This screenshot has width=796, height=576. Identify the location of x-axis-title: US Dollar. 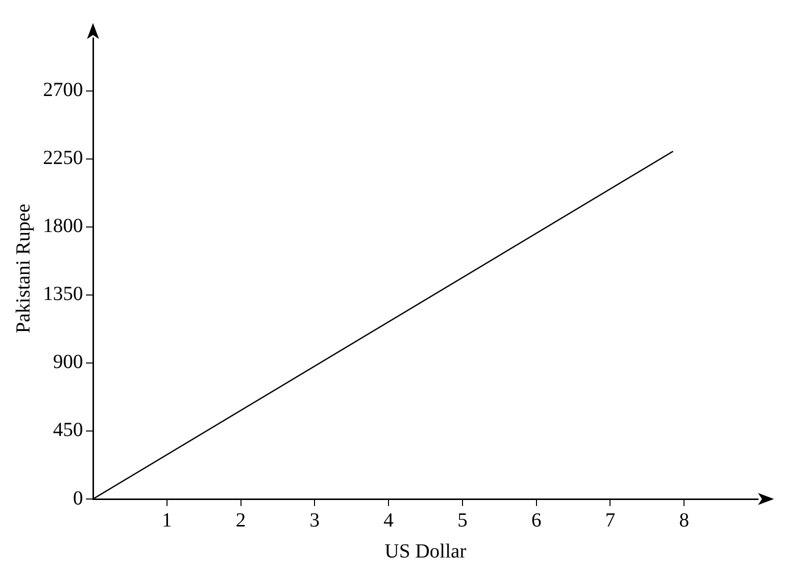
(425, 551).